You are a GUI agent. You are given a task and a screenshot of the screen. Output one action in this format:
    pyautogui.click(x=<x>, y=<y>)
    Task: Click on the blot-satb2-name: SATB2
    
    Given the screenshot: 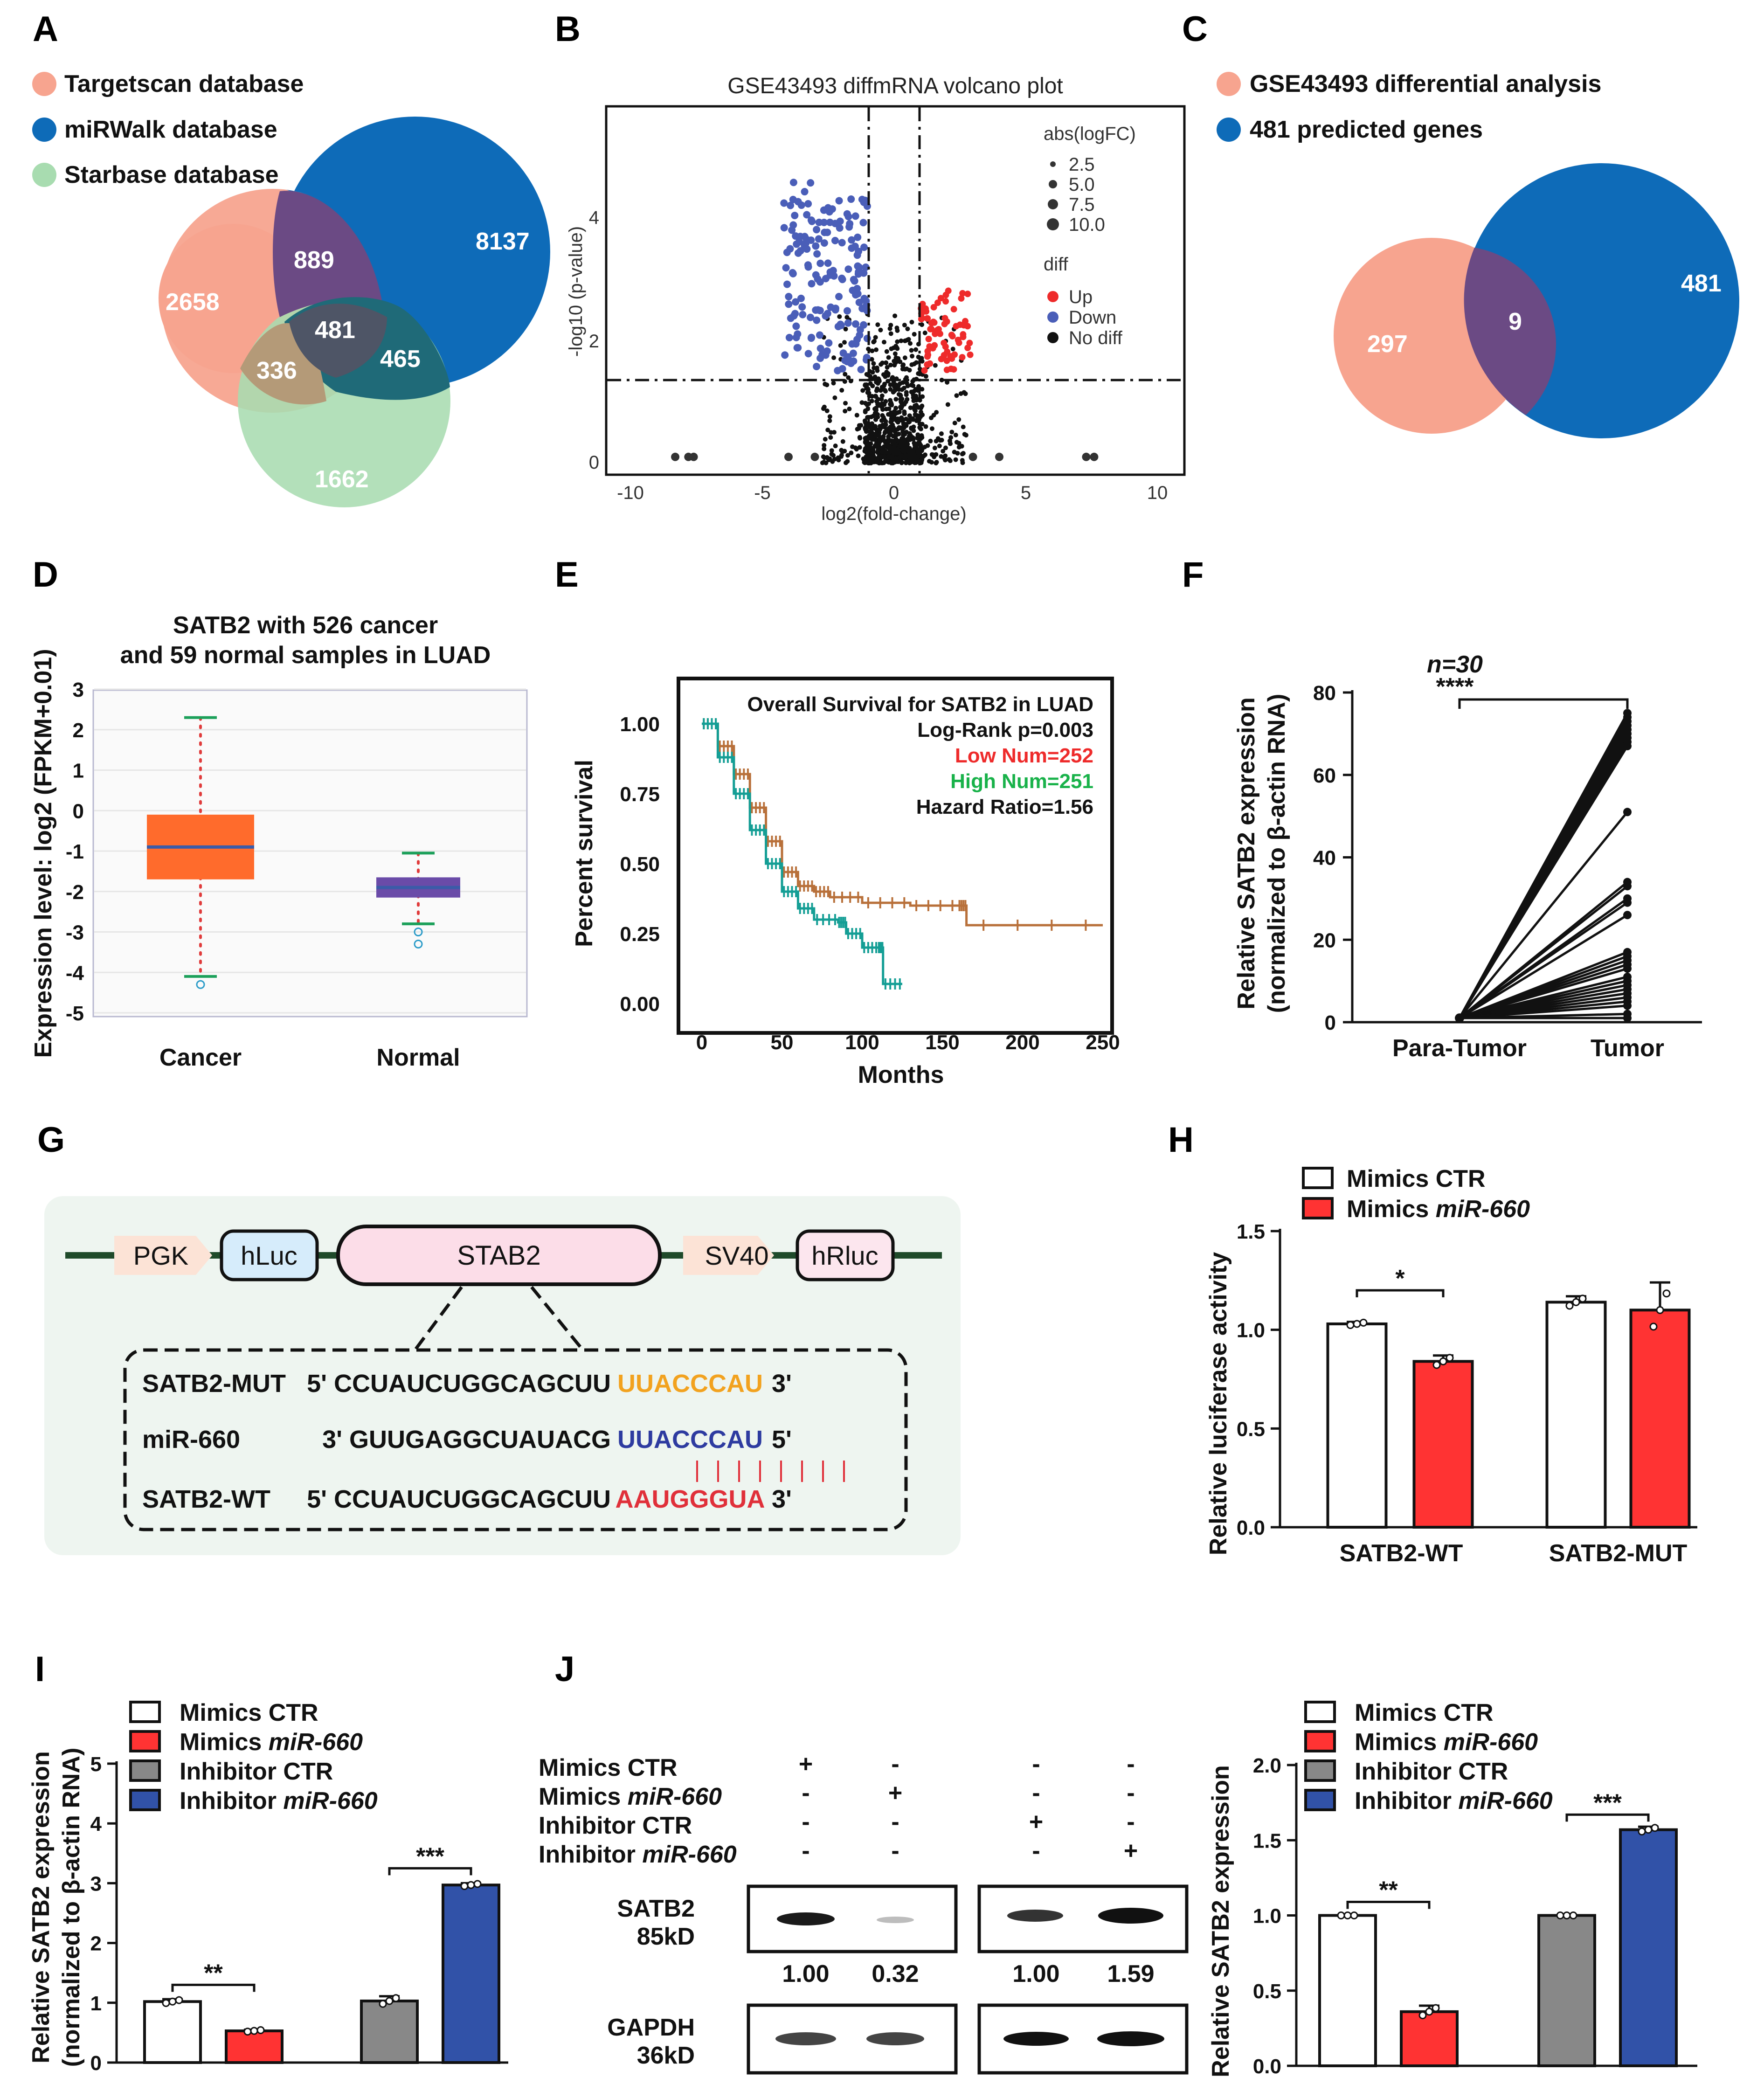 What is the action you would take?
    pyautogui.click(x=656, y=1908)
    